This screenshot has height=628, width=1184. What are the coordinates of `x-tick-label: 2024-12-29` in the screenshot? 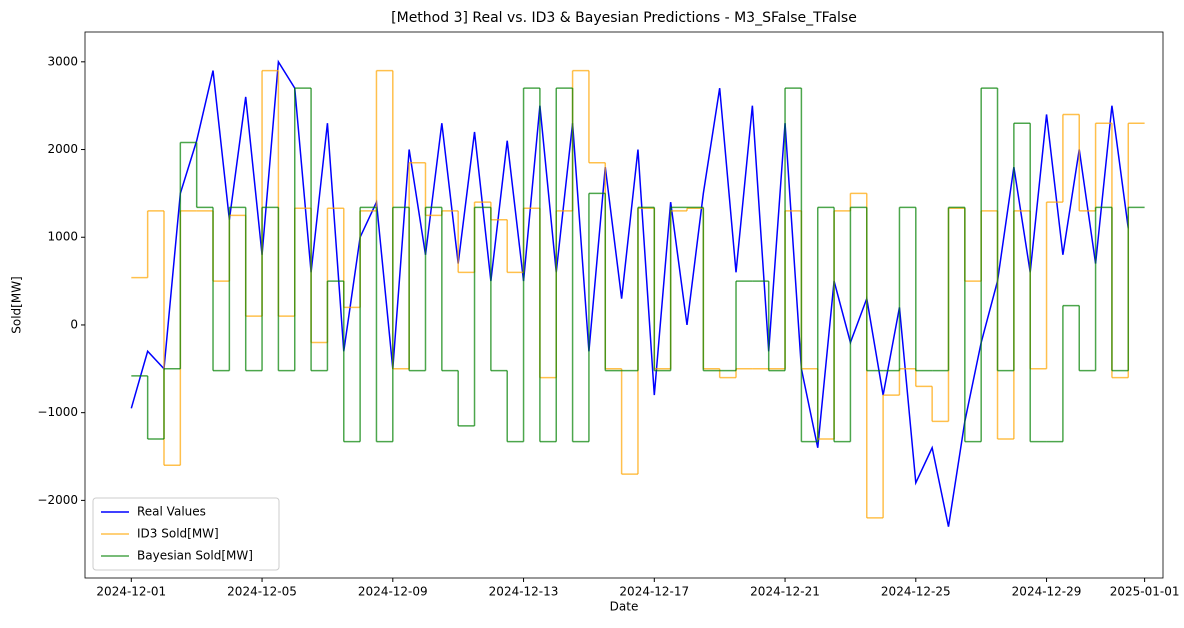 It's located at (1047, 592).